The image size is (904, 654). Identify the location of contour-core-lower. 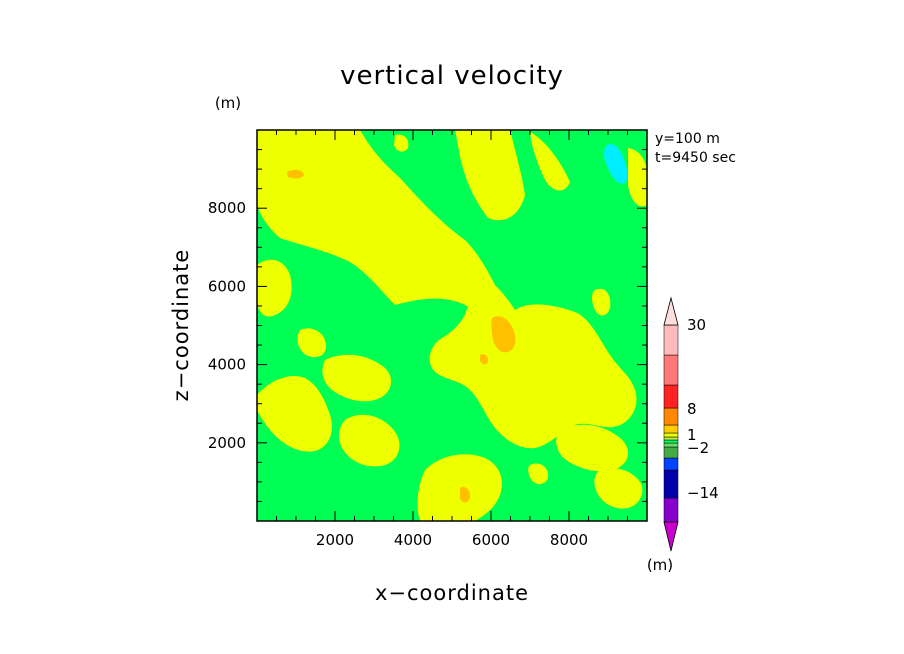
(465, 494).